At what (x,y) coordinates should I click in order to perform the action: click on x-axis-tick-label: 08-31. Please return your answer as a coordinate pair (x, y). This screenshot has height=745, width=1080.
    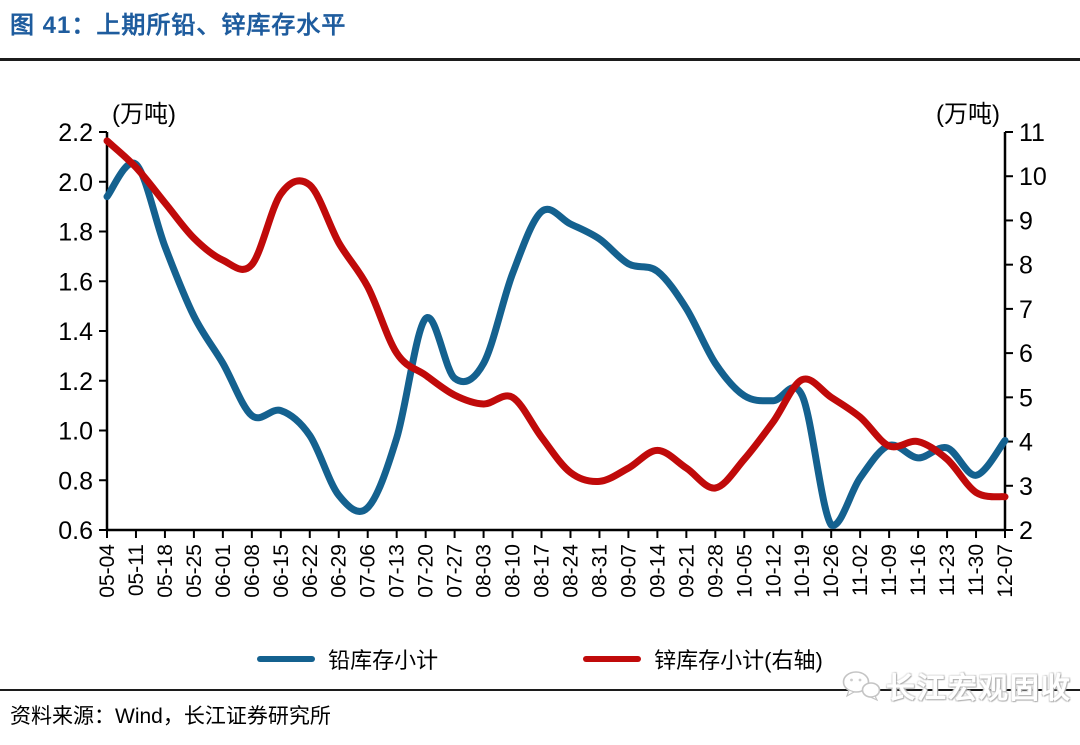
    Looking at the image, I should click on (599, 571).